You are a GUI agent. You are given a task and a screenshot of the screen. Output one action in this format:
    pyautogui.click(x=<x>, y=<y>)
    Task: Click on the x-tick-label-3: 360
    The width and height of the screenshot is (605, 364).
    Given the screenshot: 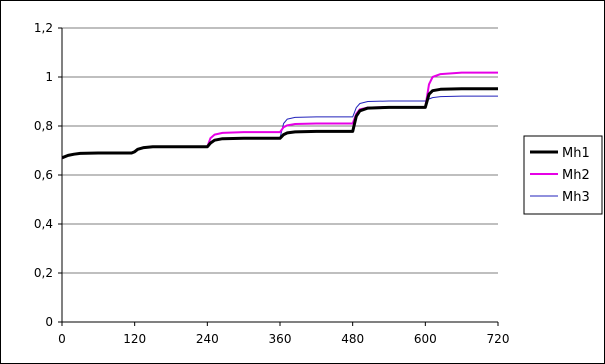 What is the action you would take?
    pyautogui.click(x=280, y=339)
    